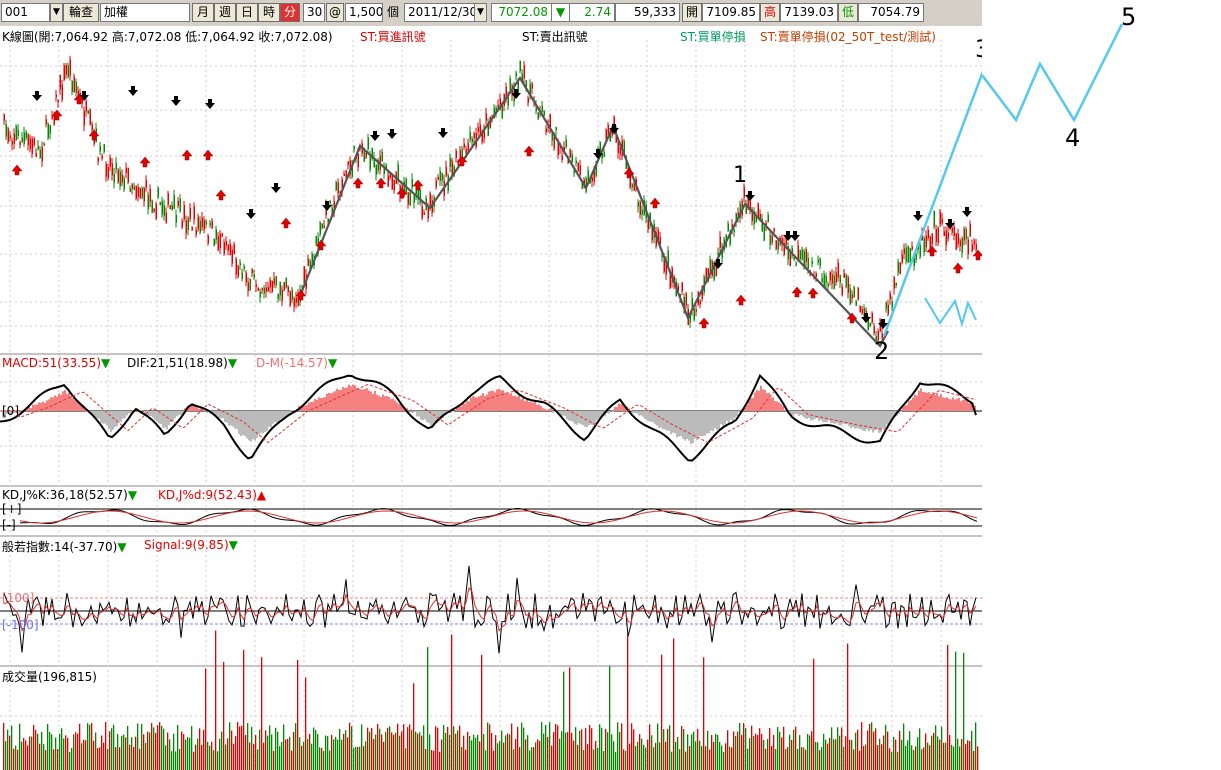 The image size is (1221, 770). What do you see at coordinates (247, 12) in the screenshot?
I see `period-day-button: 日` at bounding box center [247, 12].